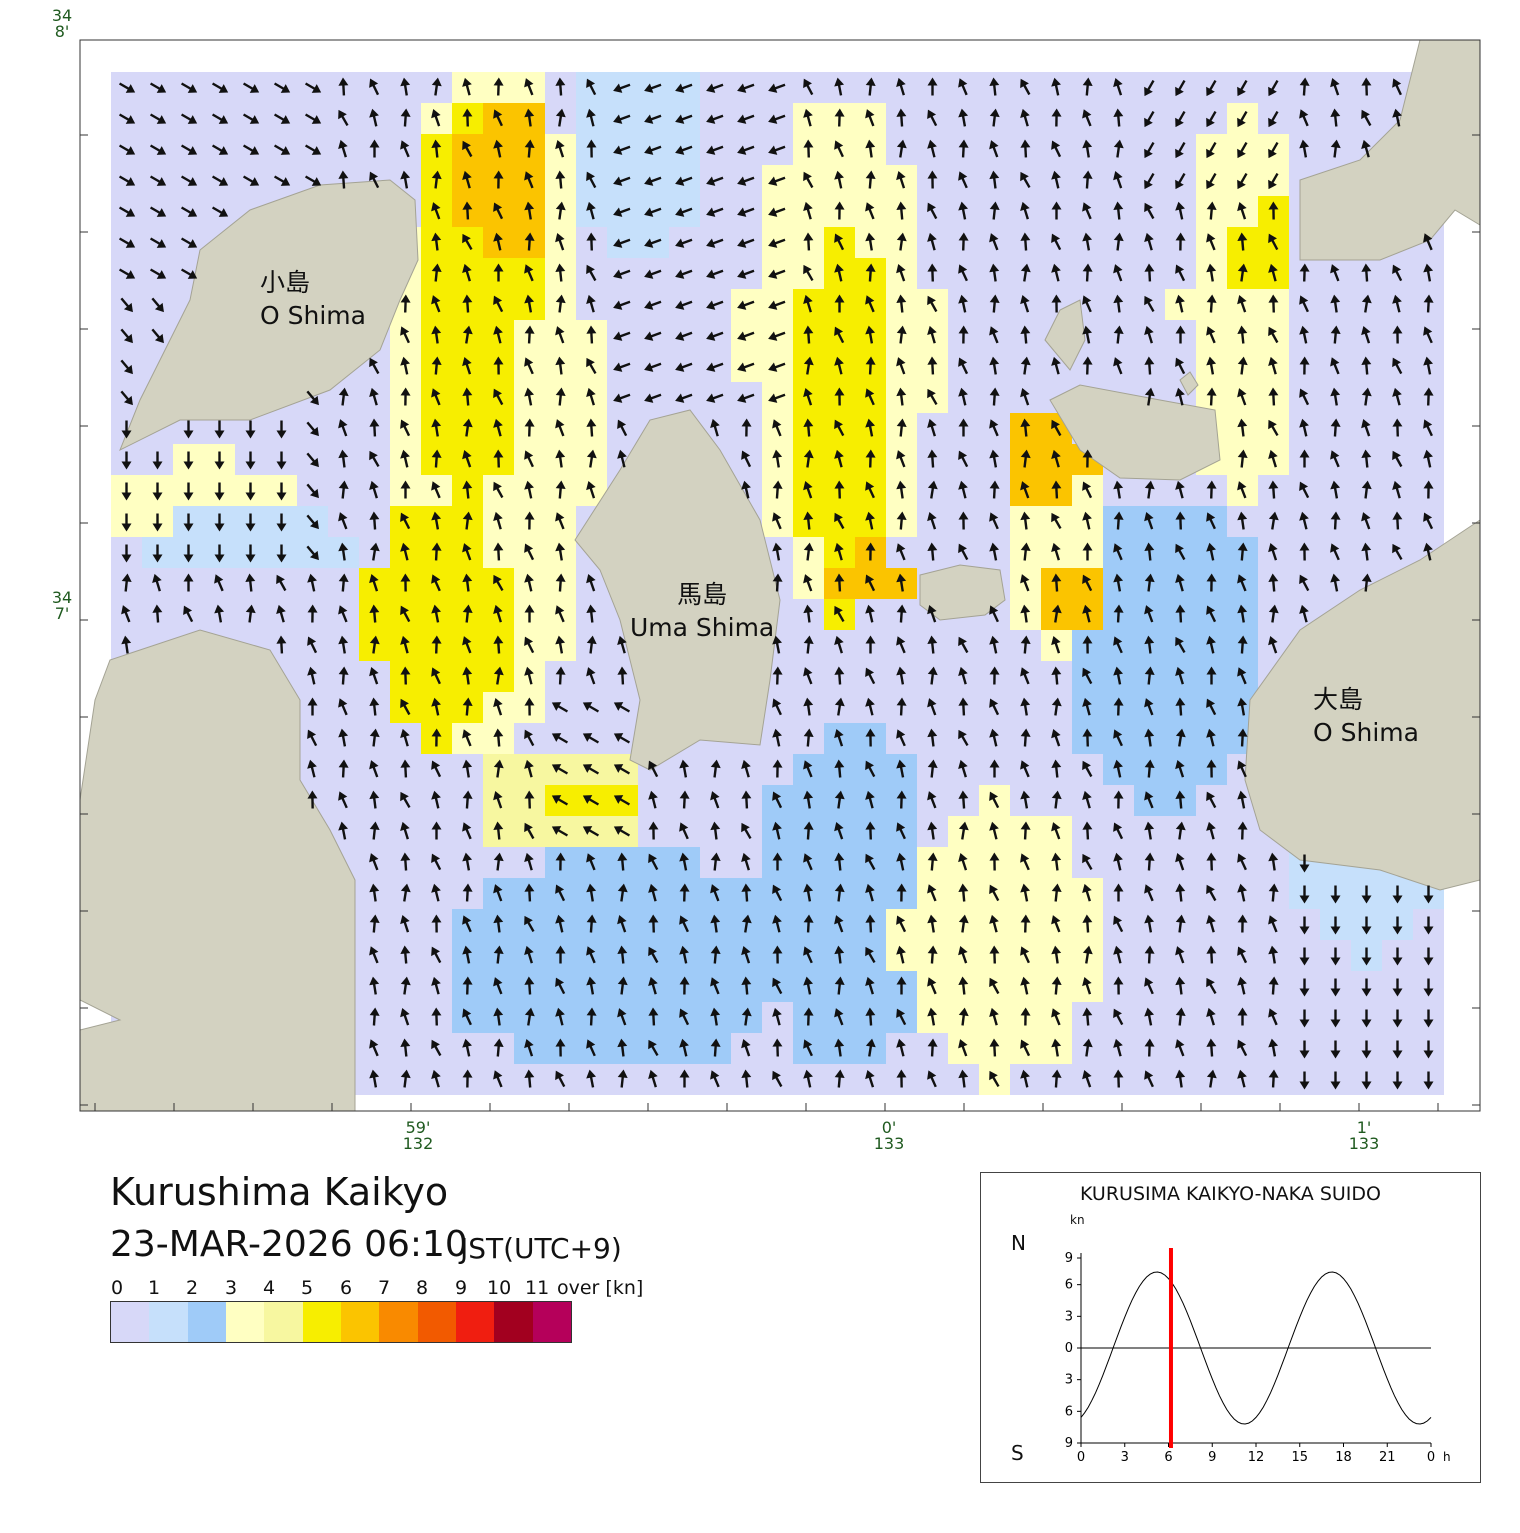 This screenshot has width=1520, height=1533. Describe the element at coordinates (551, 1322) in the screenshot. I see `legend-swatch` at that location.